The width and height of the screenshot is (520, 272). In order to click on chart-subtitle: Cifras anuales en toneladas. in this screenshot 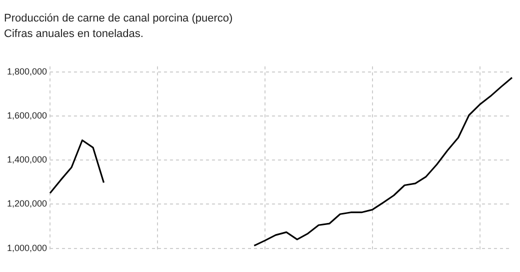, I will do `click(74, 34)`.